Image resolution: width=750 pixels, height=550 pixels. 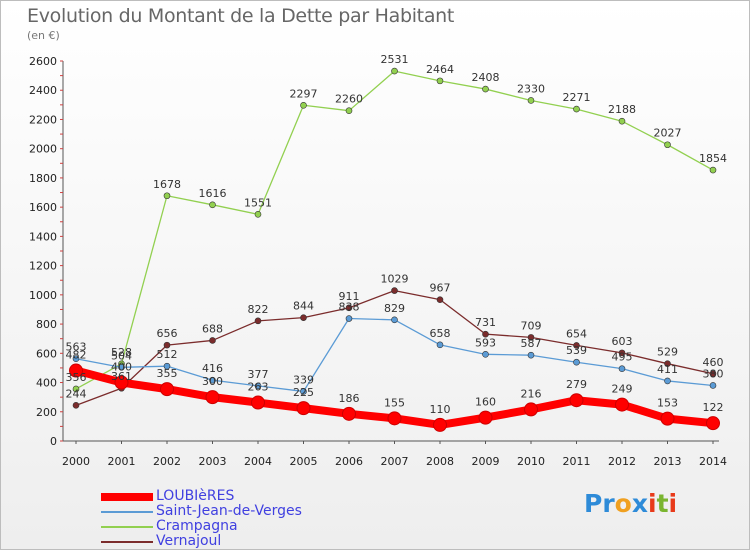 What do you see at coordinates (440, 69) in the screenshot?
I see `data-label: 2464` at bounding box center [440, 69].